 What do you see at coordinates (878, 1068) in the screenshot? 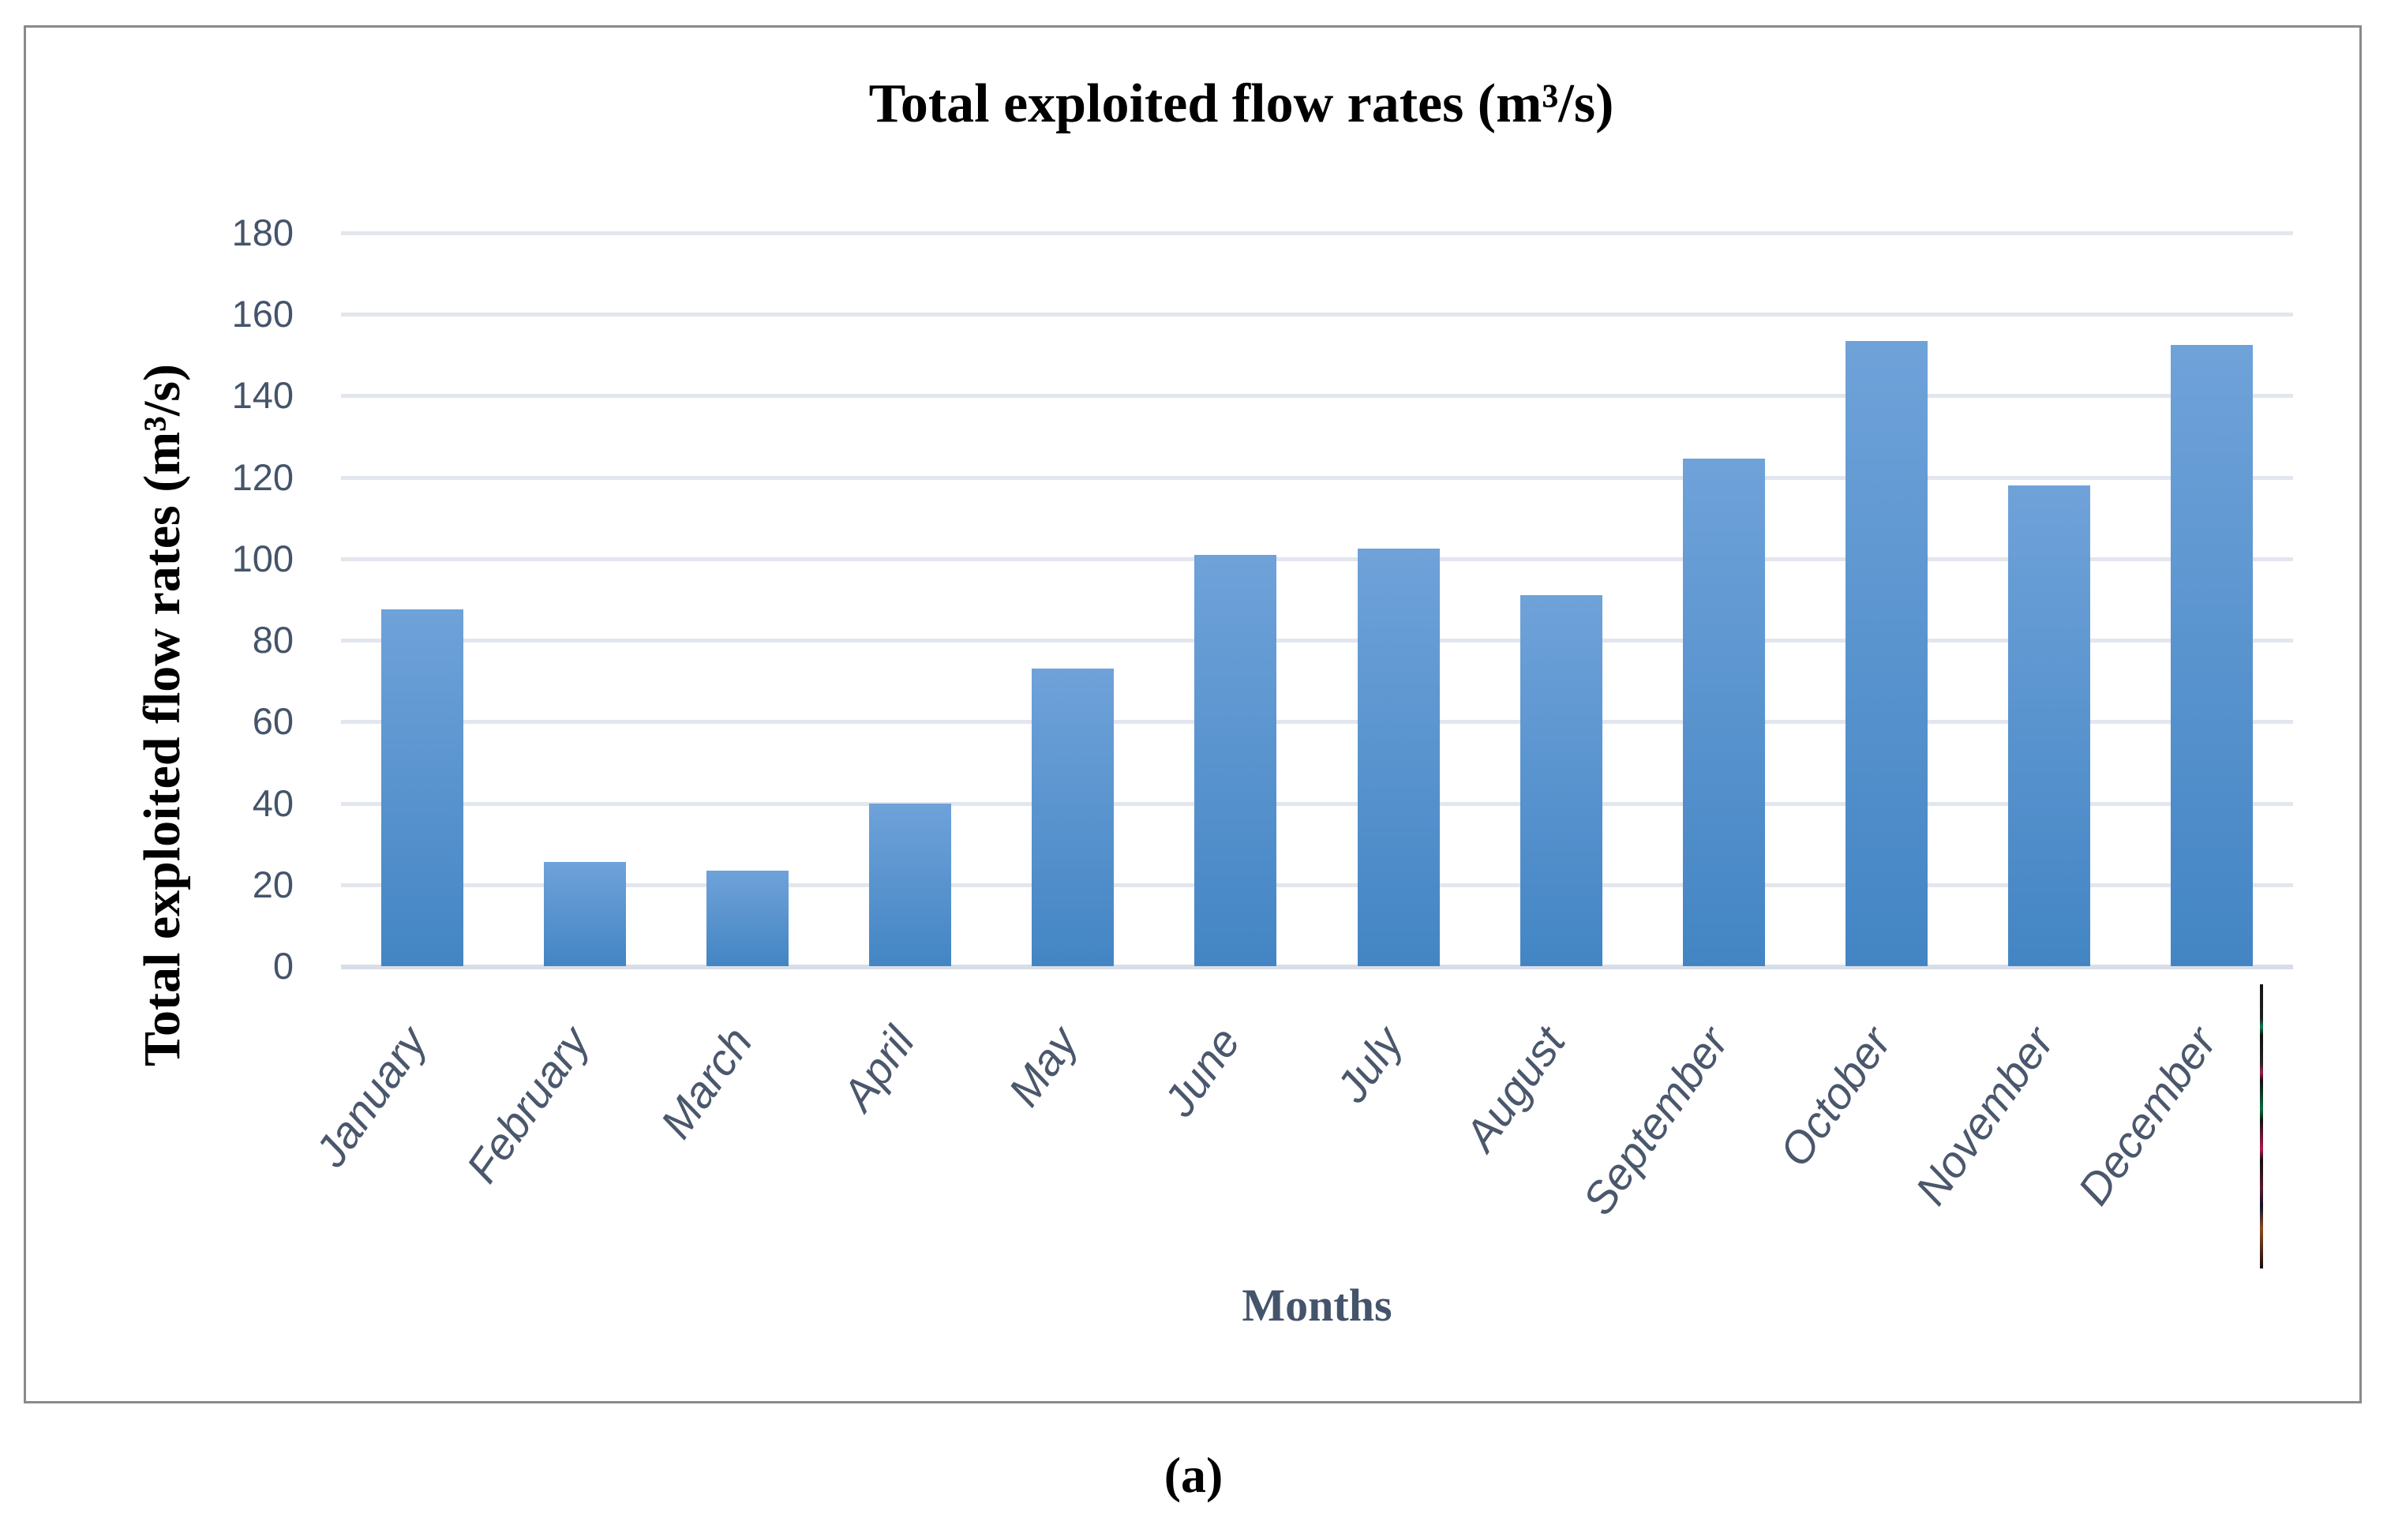
I see `x-tick-label-april: April` at bounding box center [878, 1068].